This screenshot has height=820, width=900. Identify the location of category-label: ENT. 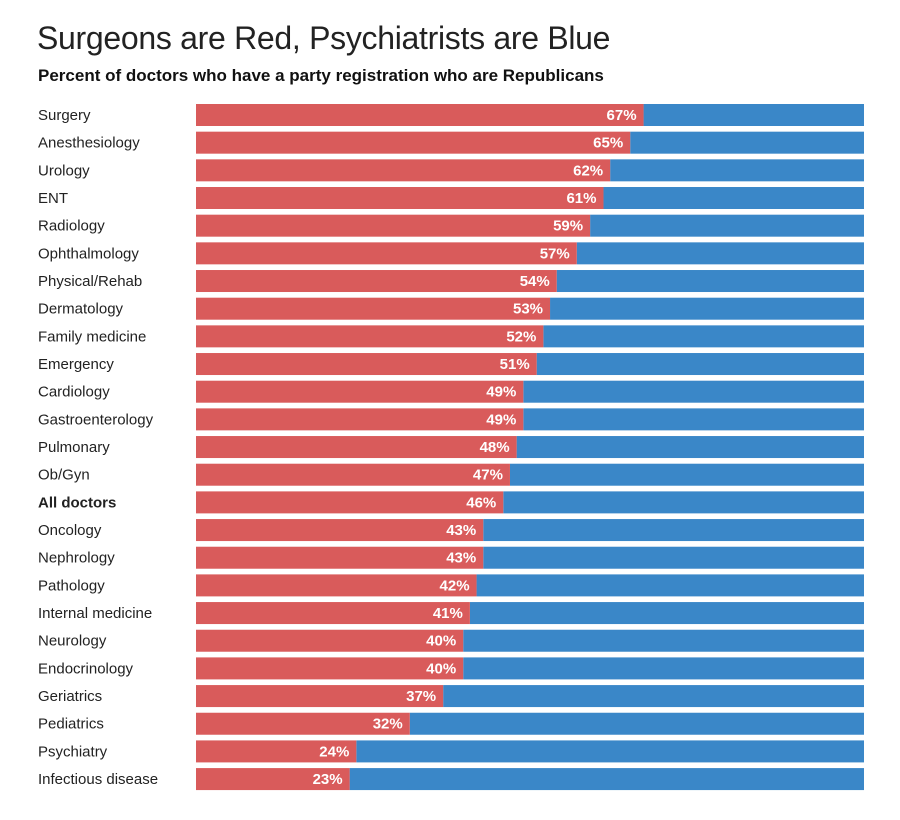
(53, 198).